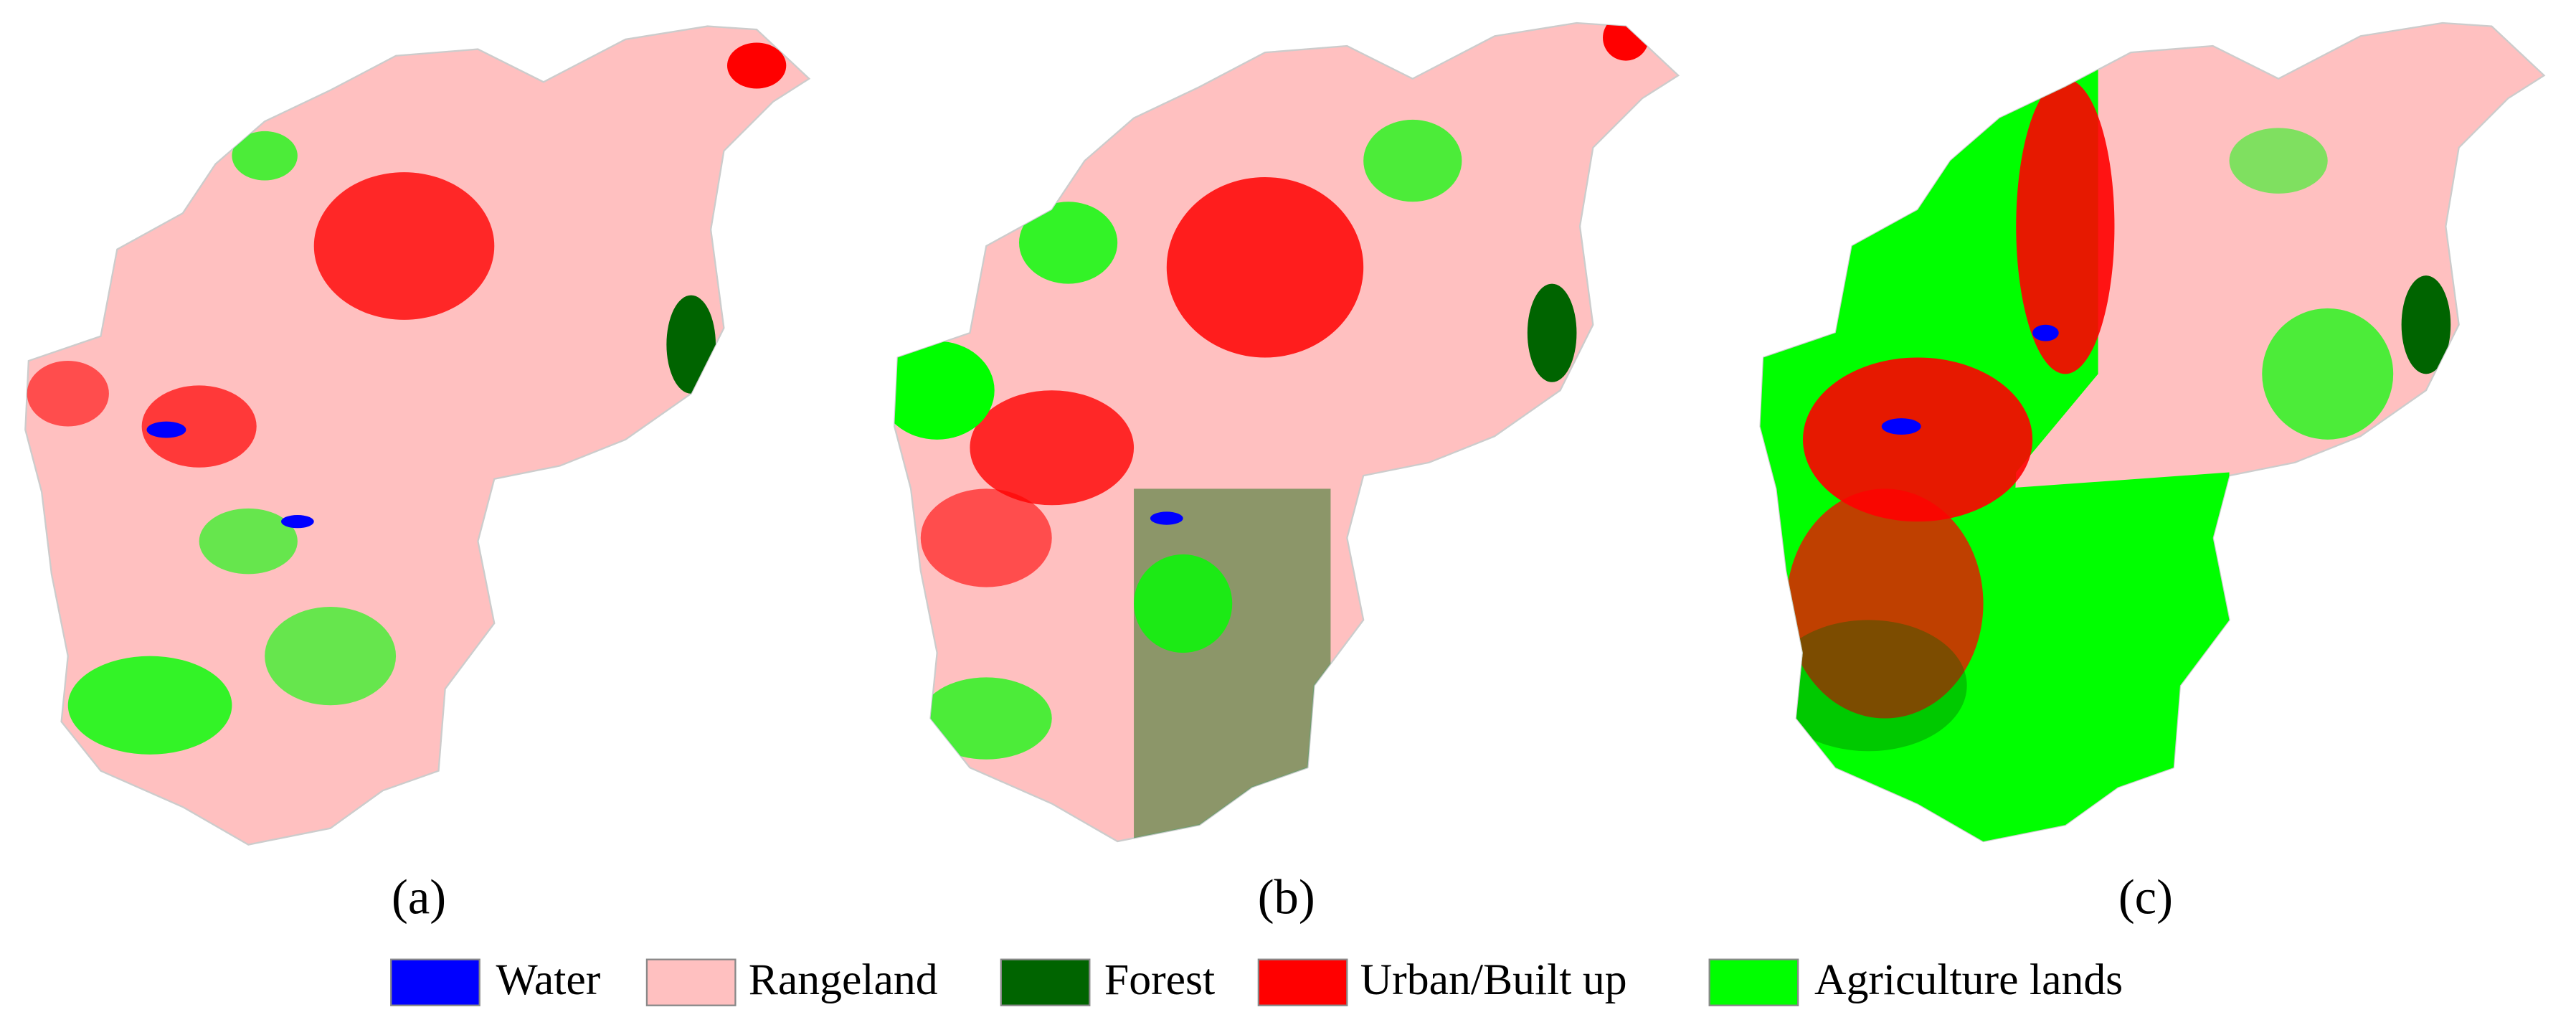 Image resolution: width=2576 pixels, height=1030 pixels. Describe the element at coordinates (1493, 980) in the screenshot. I see `legend-label: Urban/Built up` at that location.